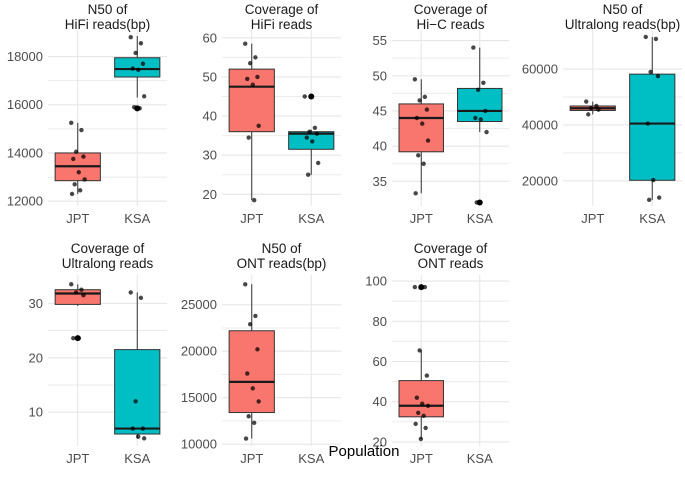  I want to click on y-tick-label: 35, so click(380, 181).